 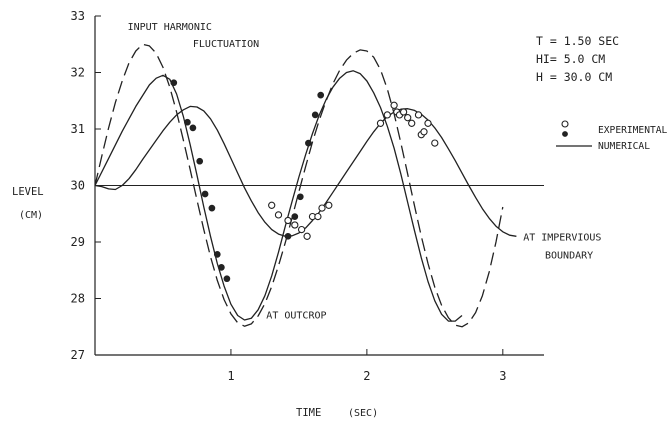 I want to click on legend: EXPERIMENTAL NUMERICAL, so click(x=612, y=136).